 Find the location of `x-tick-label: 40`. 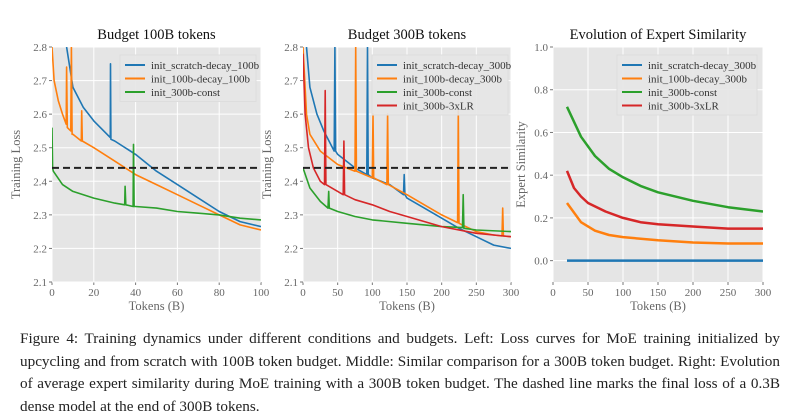

x-tick-label: 40 is located at coordinates (136, 293).